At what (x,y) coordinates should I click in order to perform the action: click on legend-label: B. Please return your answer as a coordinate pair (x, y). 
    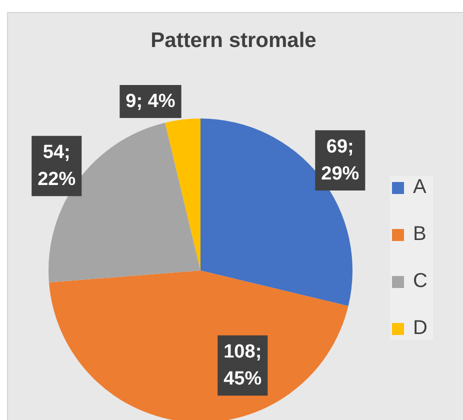
    Looking at the image, I should click on (420, 234).